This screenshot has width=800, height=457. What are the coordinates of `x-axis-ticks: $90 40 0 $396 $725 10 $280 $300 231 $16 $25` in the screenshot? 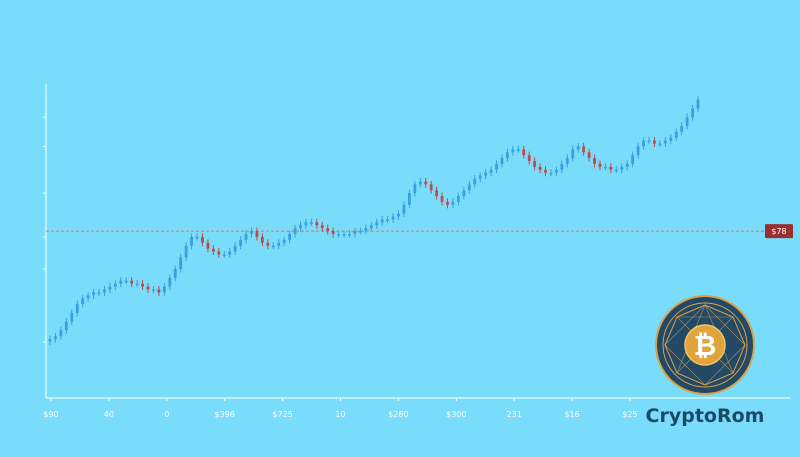 It's located at (340, 408).